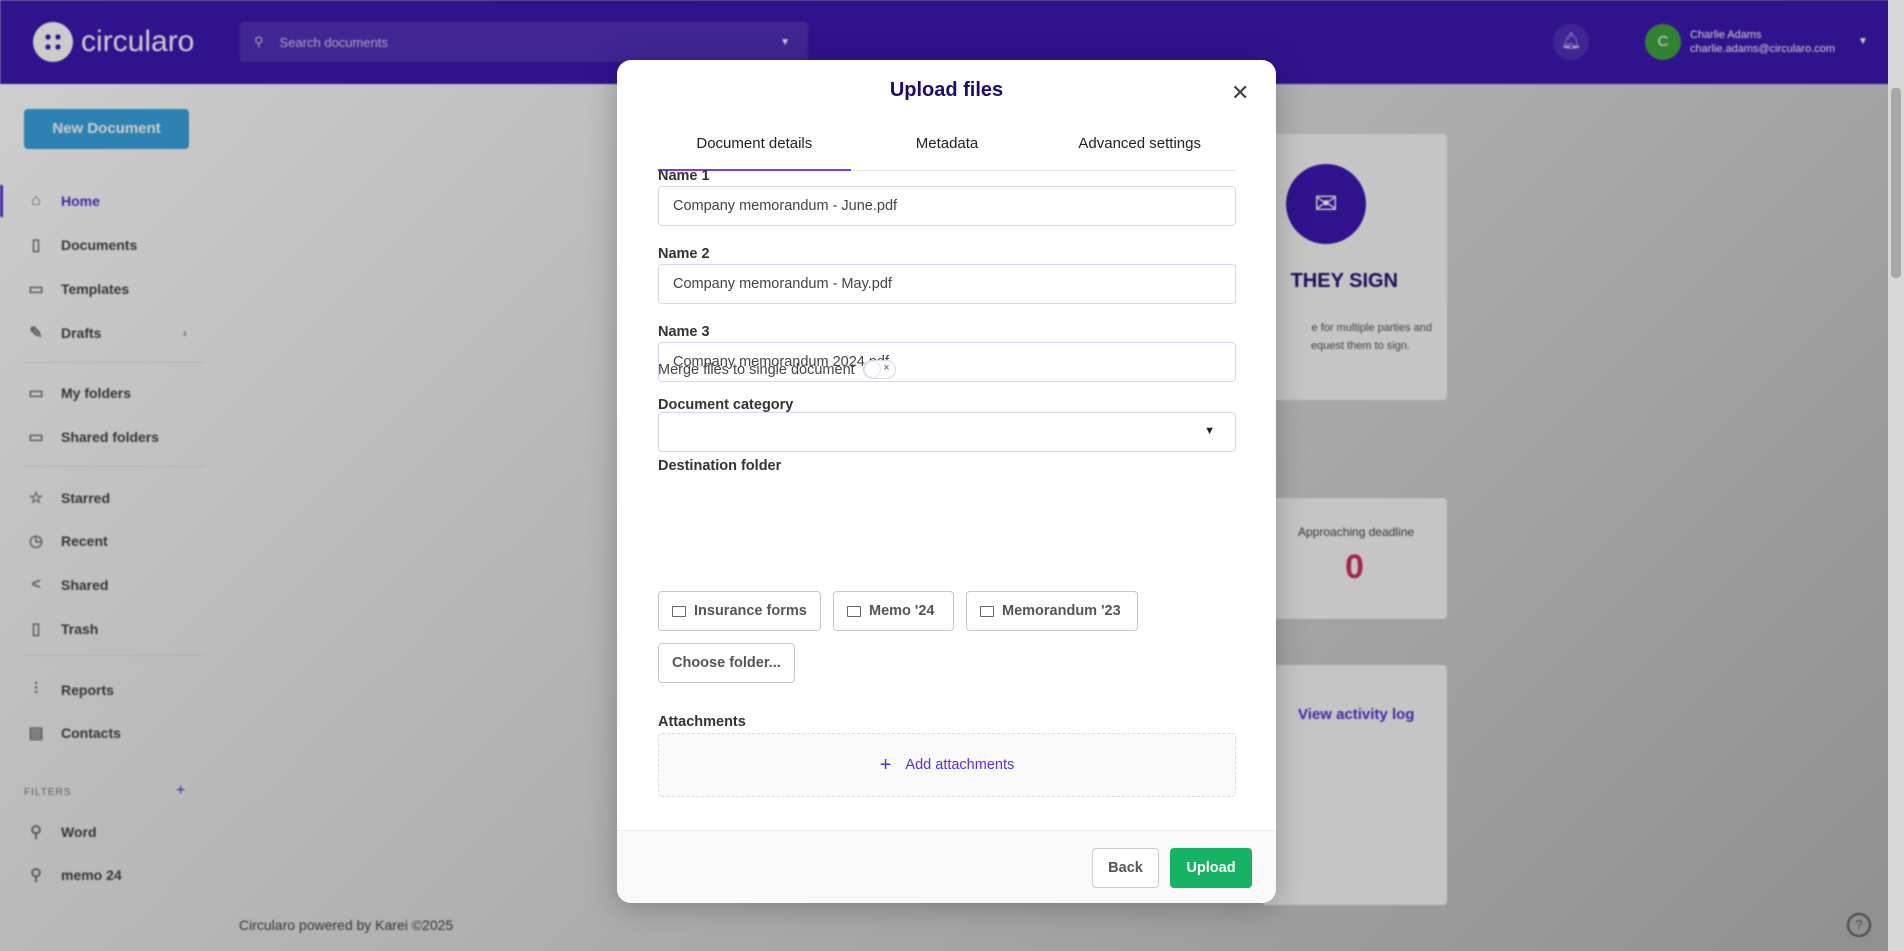  What do you see at coordinates (36, 584) in the screenshot?
I see `share-icon: <` at bounding box center [36, 584].